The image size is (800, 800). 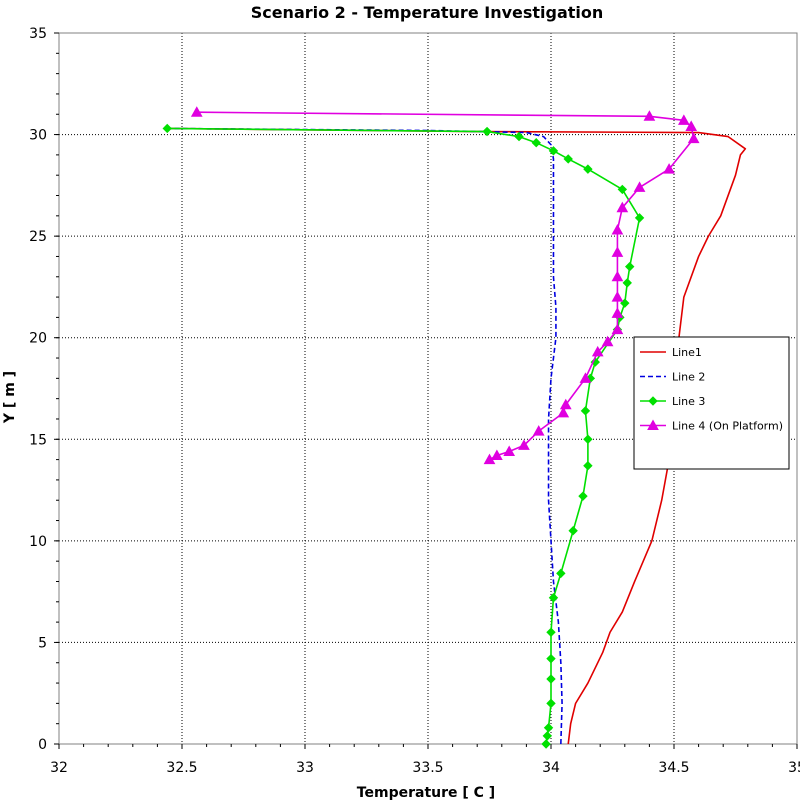 I want to click on y-tick-label: 35, so click(x=38, y=34).